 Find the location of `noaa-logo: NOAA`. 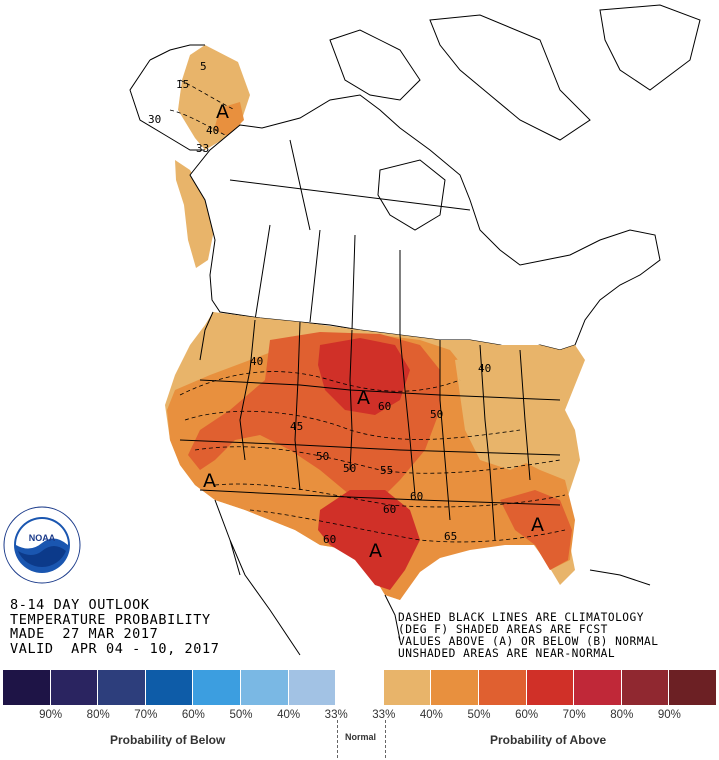

noaa-logo: NOAA is located at coordinates (42, 545).